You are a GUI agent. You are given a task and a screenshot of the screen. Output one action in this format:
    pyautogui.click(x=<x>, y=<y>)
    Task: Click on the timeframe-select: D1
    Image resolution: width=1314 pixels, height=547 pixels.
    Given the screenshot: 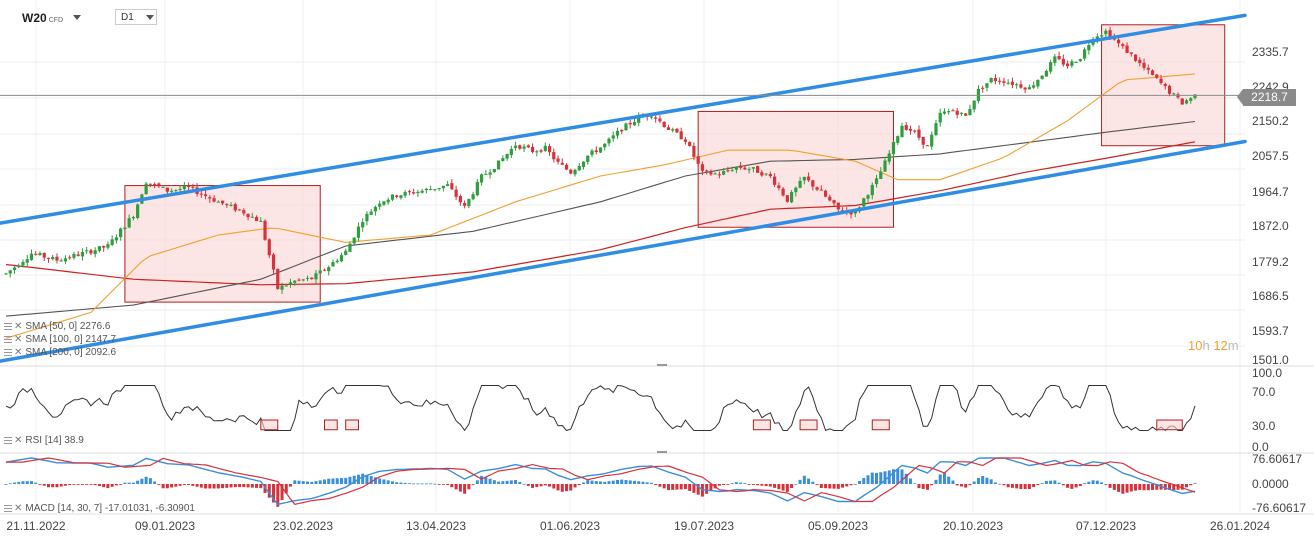 What is the action you would take?
    pyautogui.click(x=136, y=17)
    